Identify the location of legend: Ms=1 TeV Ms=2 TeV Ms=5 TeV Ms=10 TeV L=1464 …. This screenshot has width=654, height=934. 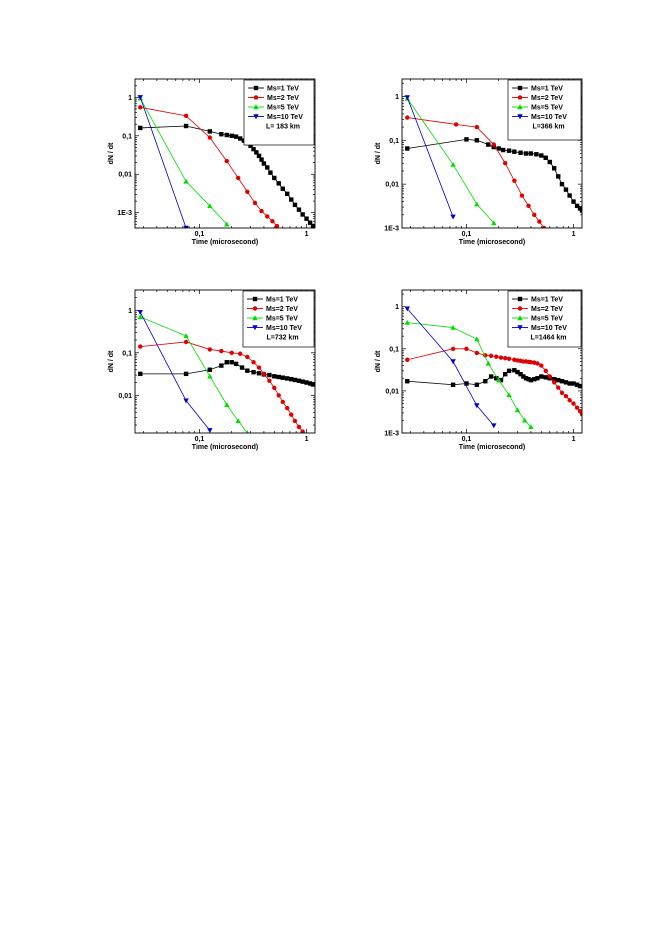
(544, 319).